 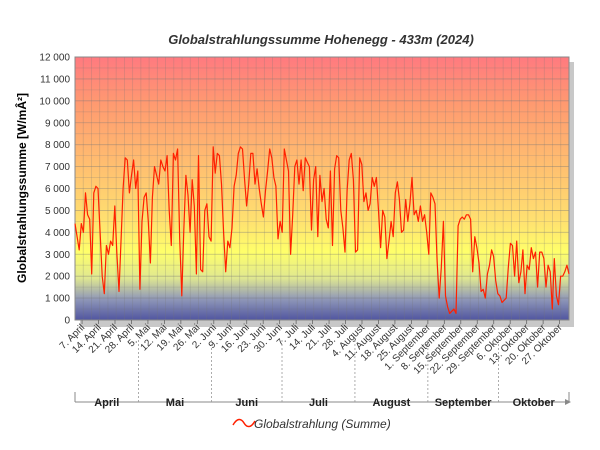 What do you see at coordinates (464, 403) in the screenshot?
I see `month-label: September` at bounding box center [464, 403].